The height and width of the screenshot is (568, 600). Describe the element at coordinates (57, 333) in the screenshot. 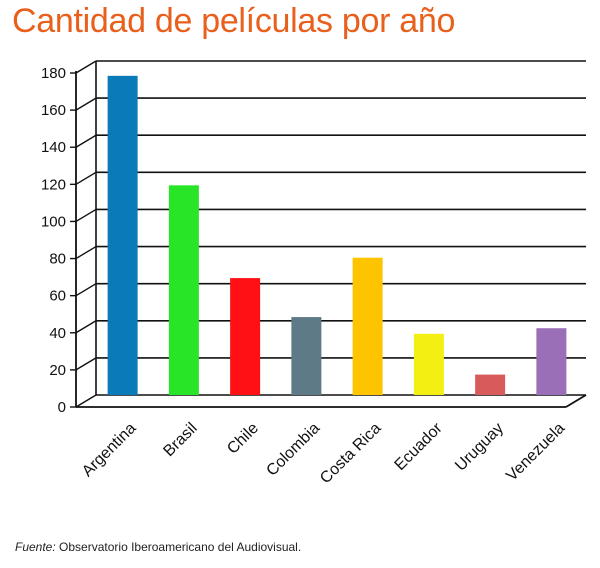

I see `y-tick-label: 40` at that location.